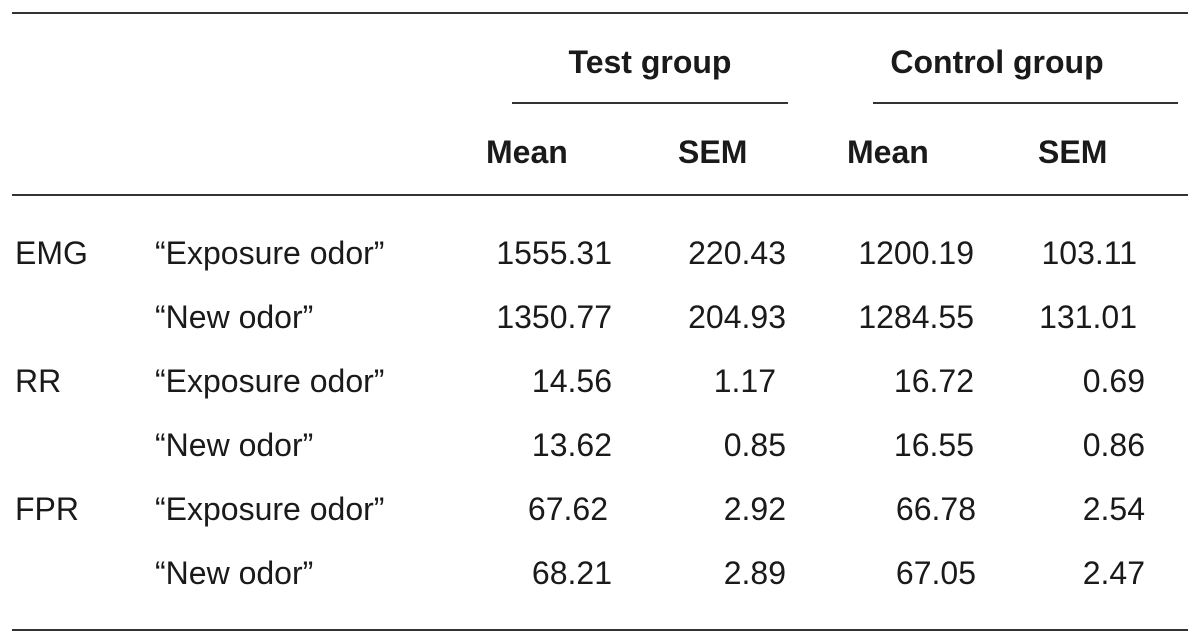  I want to click on cell-control-sem: 2.54, so click(1113, 509).